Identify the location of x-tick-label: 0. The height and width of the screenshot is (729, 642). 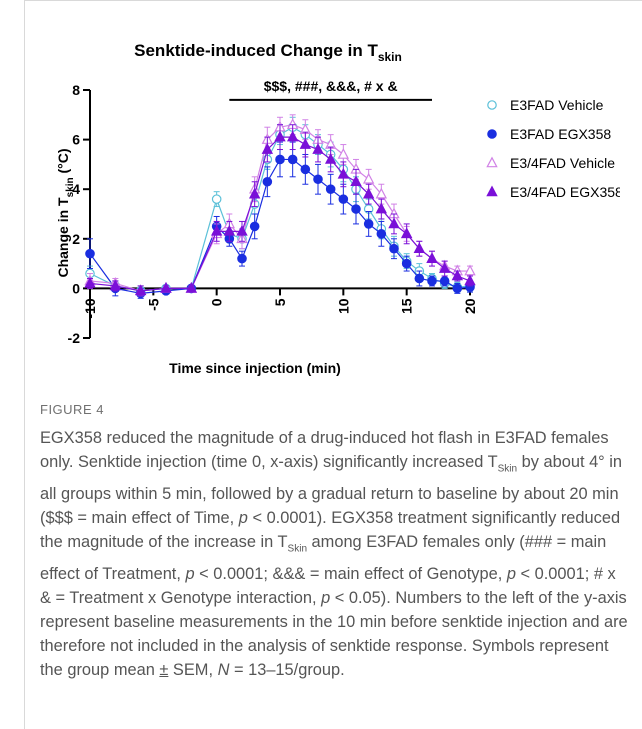
(217, 302).